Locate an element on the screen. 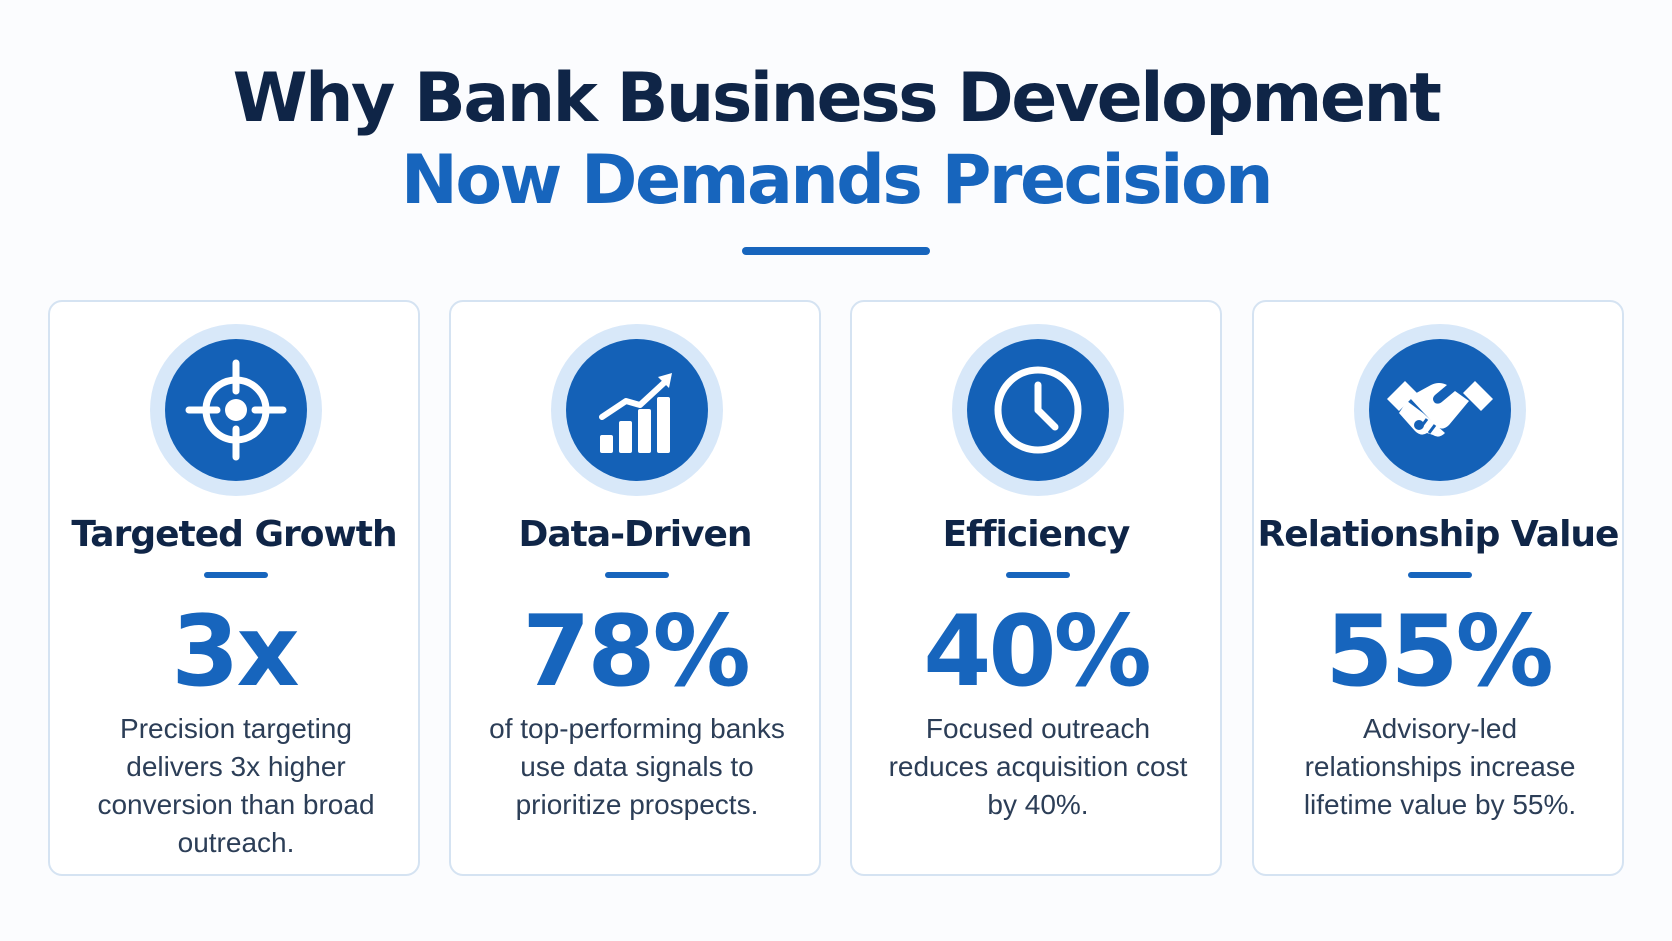  card-heading: Relationship Value is located at coordinates (1438, 534).